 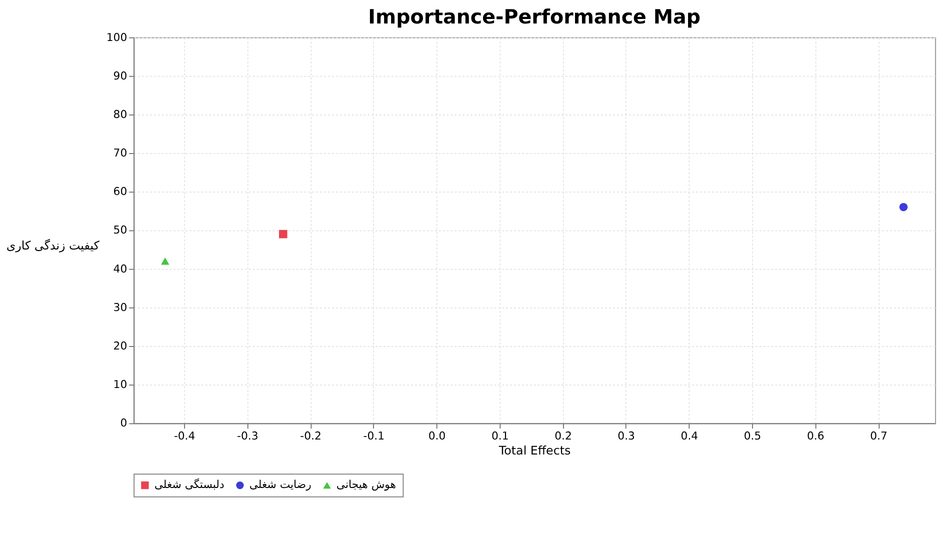 I want to click on x-tick-label: 0.6, so click(x=815, y=436).